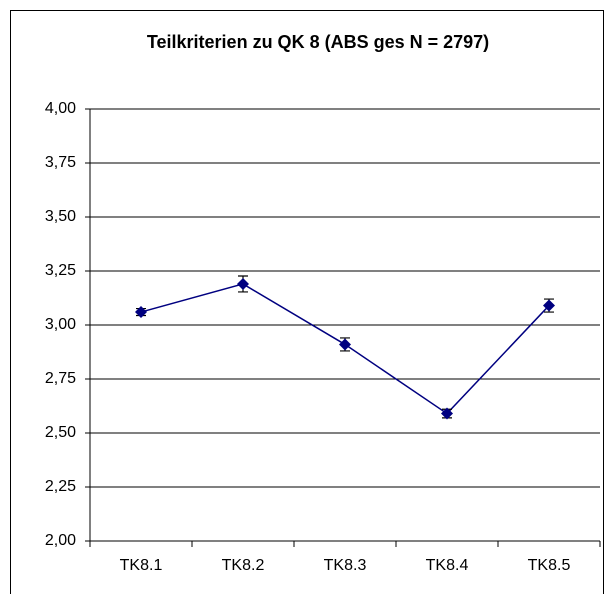 Image resolution: width=614 pixels, height=594 pixels. What do you see at coordinates (60, 432) in the screenshot?
I see `y-tick-label: 2,50` at bounding box center [60, 432].